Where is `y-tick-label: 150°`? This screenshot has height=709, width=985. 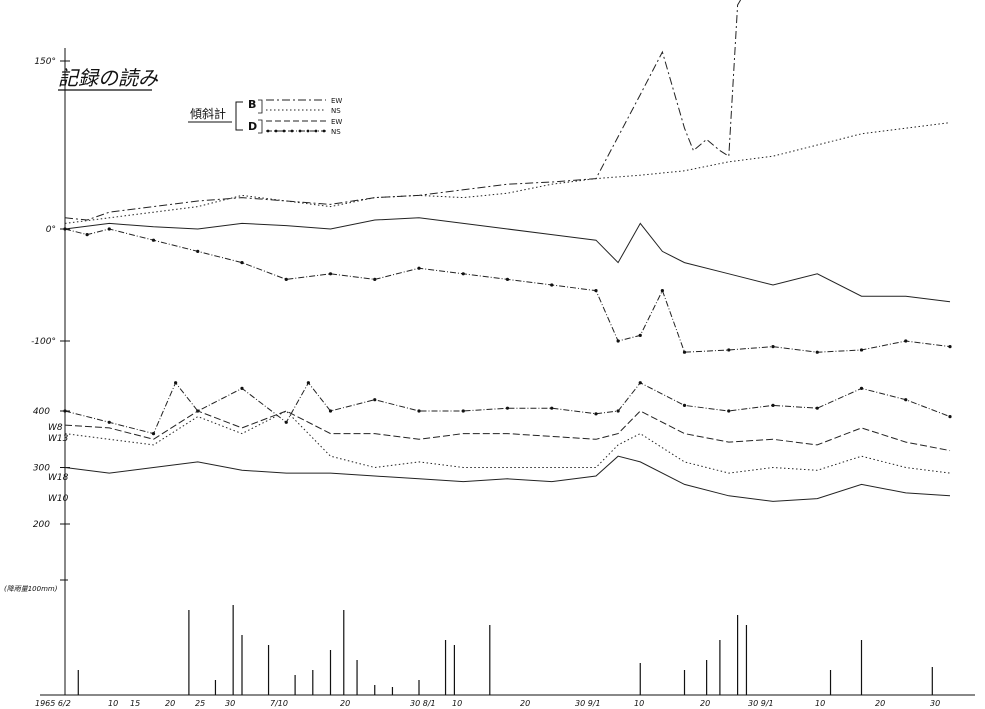
y-tick-label: 150° is located at coordinates (45, 62).